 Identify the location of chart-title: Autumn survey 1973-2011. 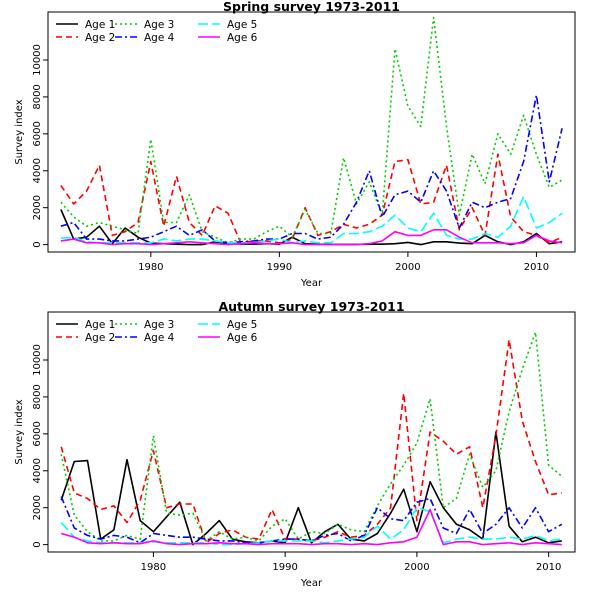
(311, 306).